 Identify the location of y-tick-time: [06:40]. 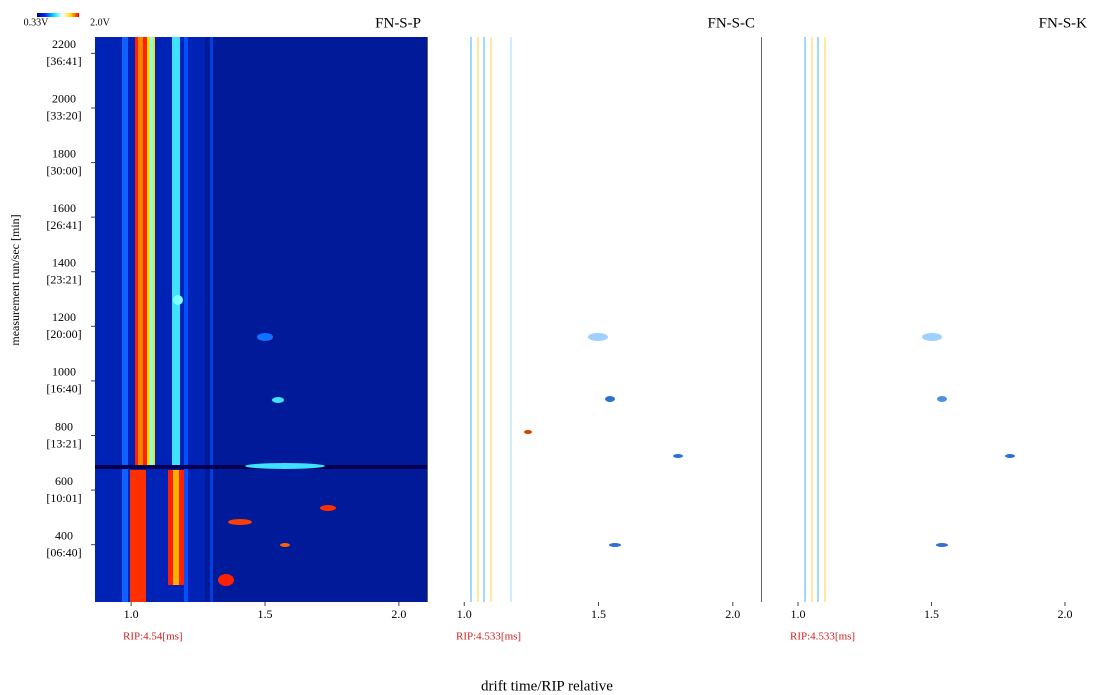
(63, 552).